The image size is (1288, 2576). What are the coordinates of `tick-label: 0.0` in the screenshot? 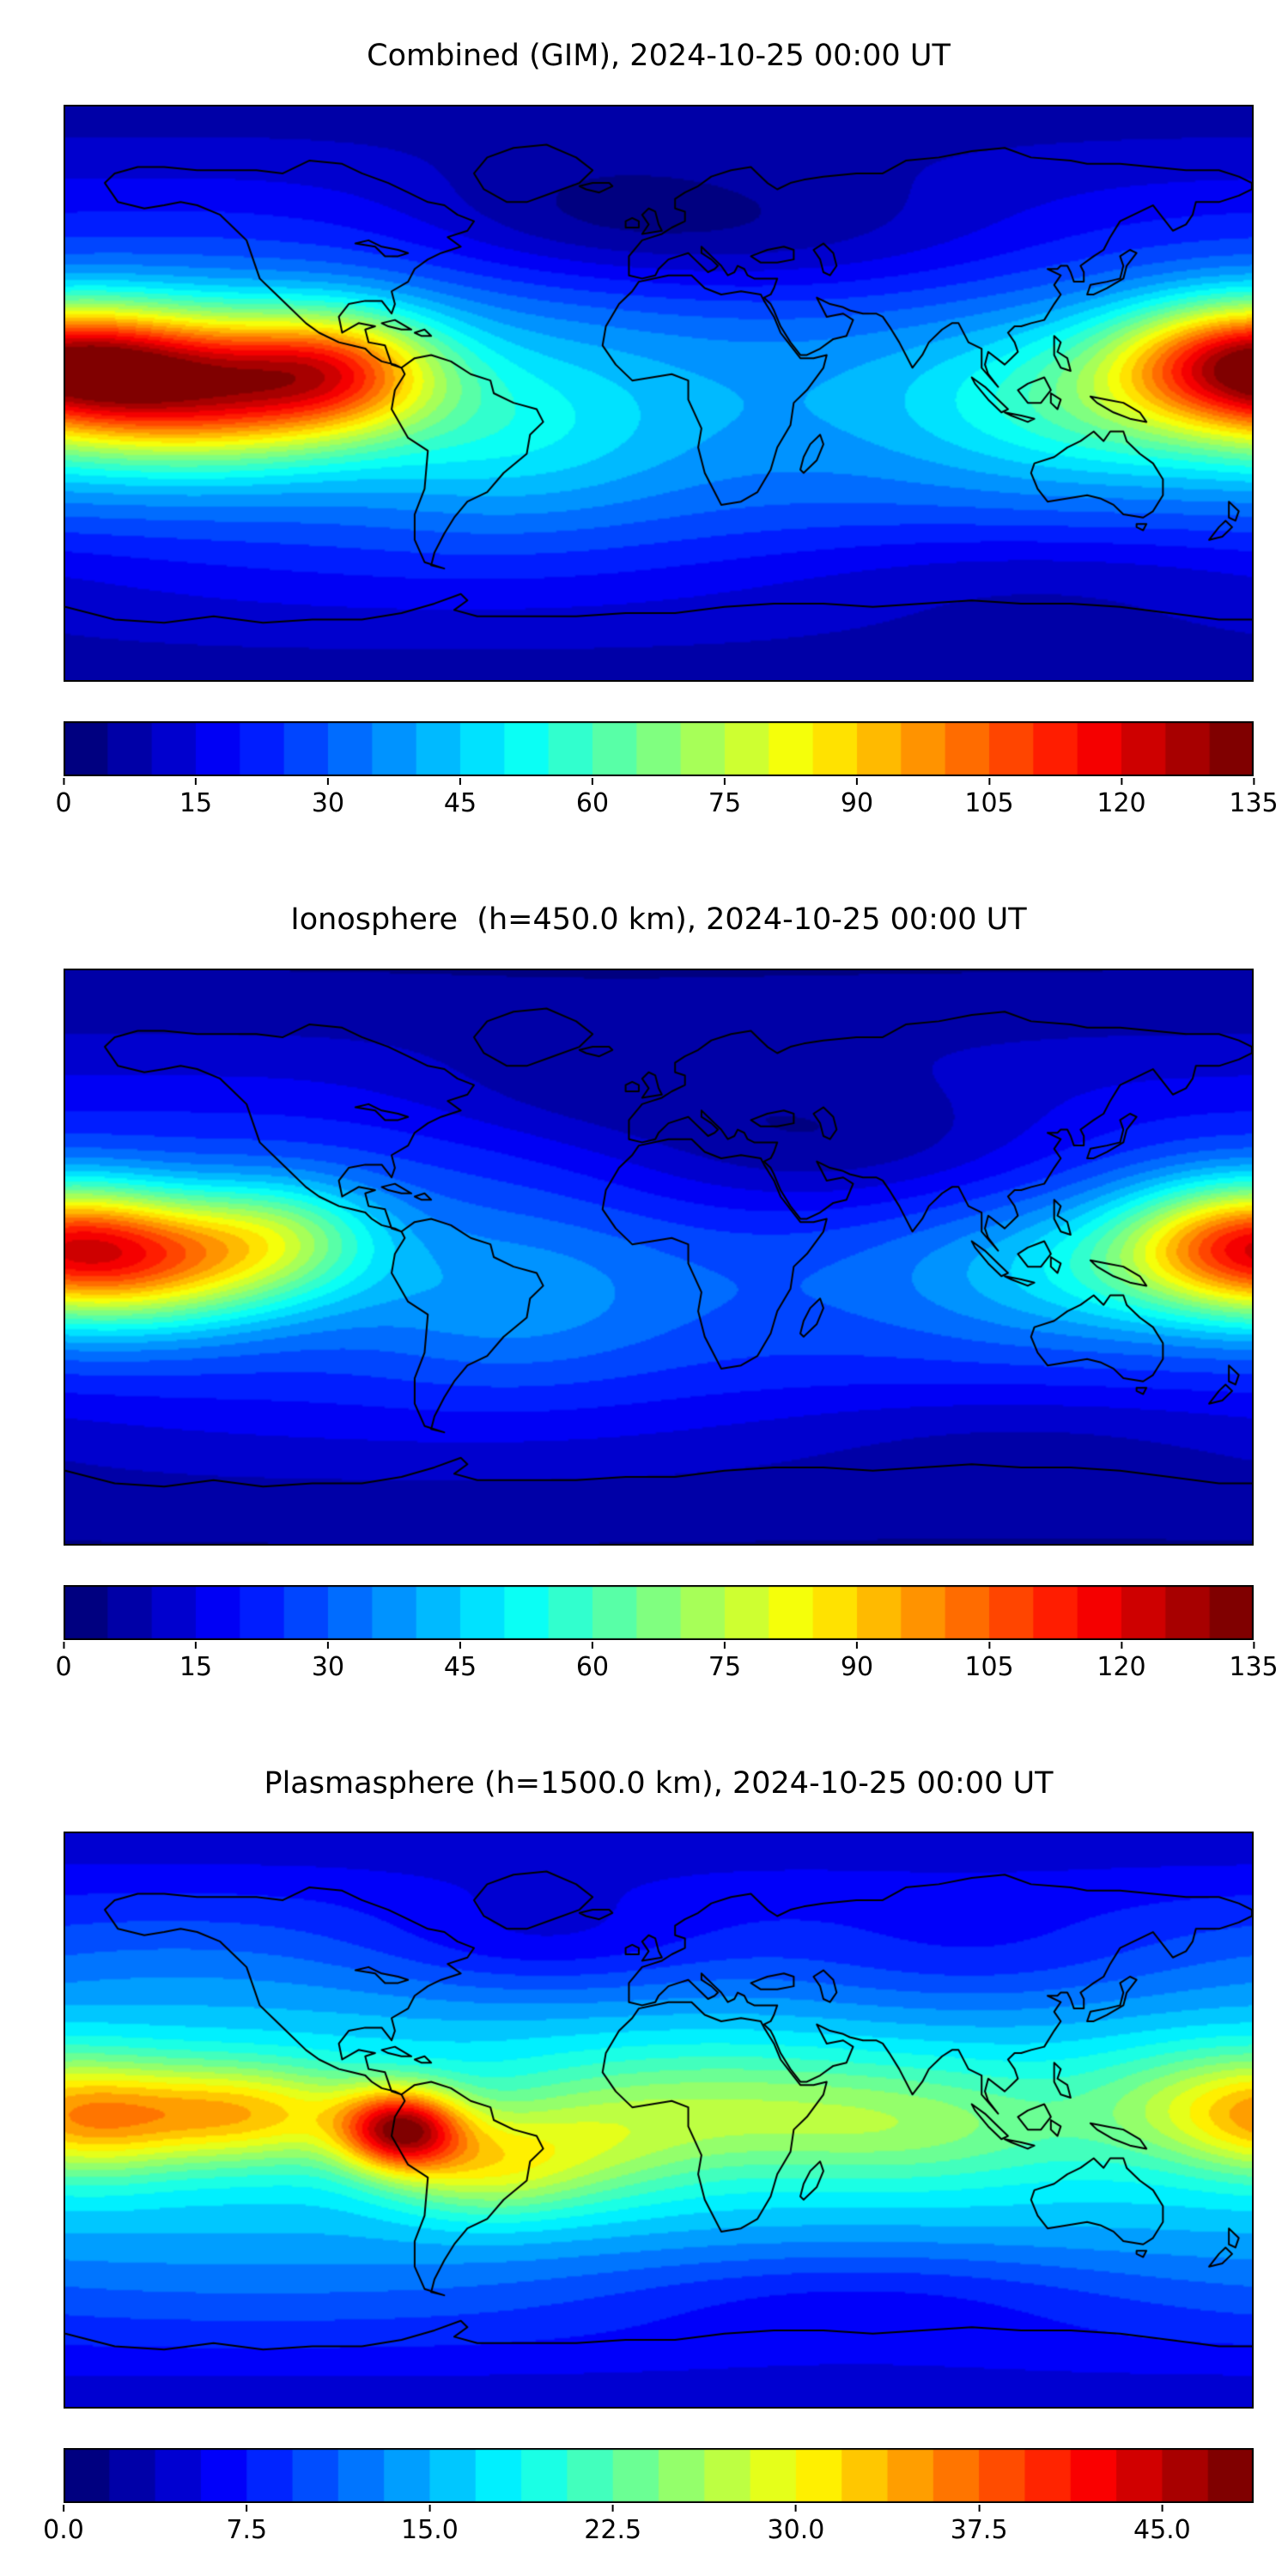 It's located at (64, 2530).